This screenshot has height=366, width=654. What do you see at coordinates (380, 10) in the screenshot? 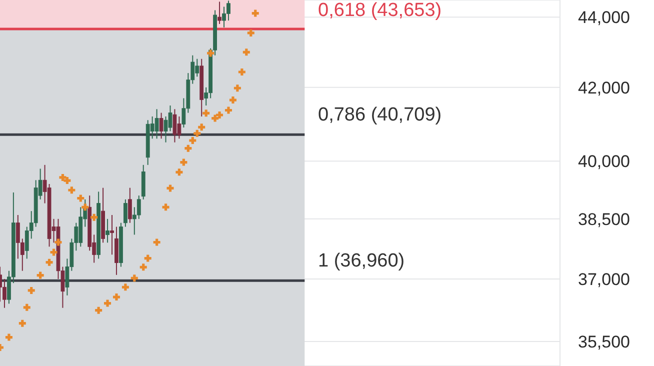
I see `ref-line-label: 0,618 (43,653)` at bounding box center [380, 10].